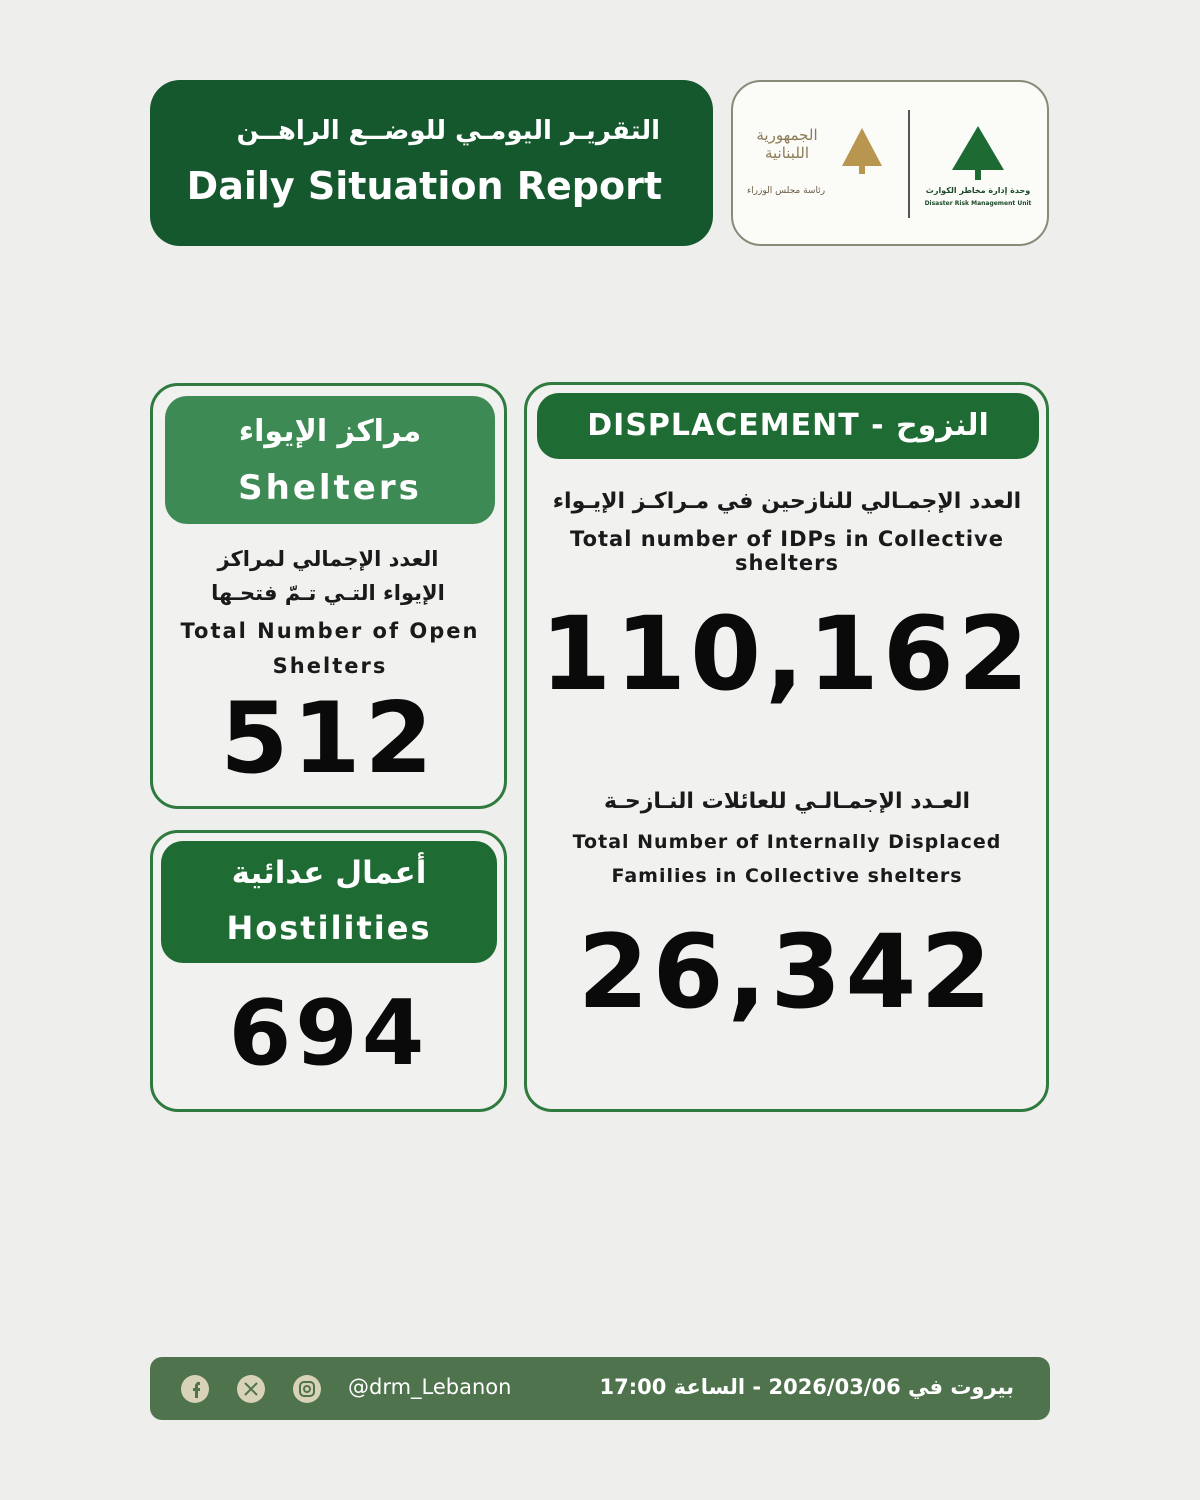  I want to click on hostilities-card: أعمال عدائية Hostilities 694, so click(328, 971).